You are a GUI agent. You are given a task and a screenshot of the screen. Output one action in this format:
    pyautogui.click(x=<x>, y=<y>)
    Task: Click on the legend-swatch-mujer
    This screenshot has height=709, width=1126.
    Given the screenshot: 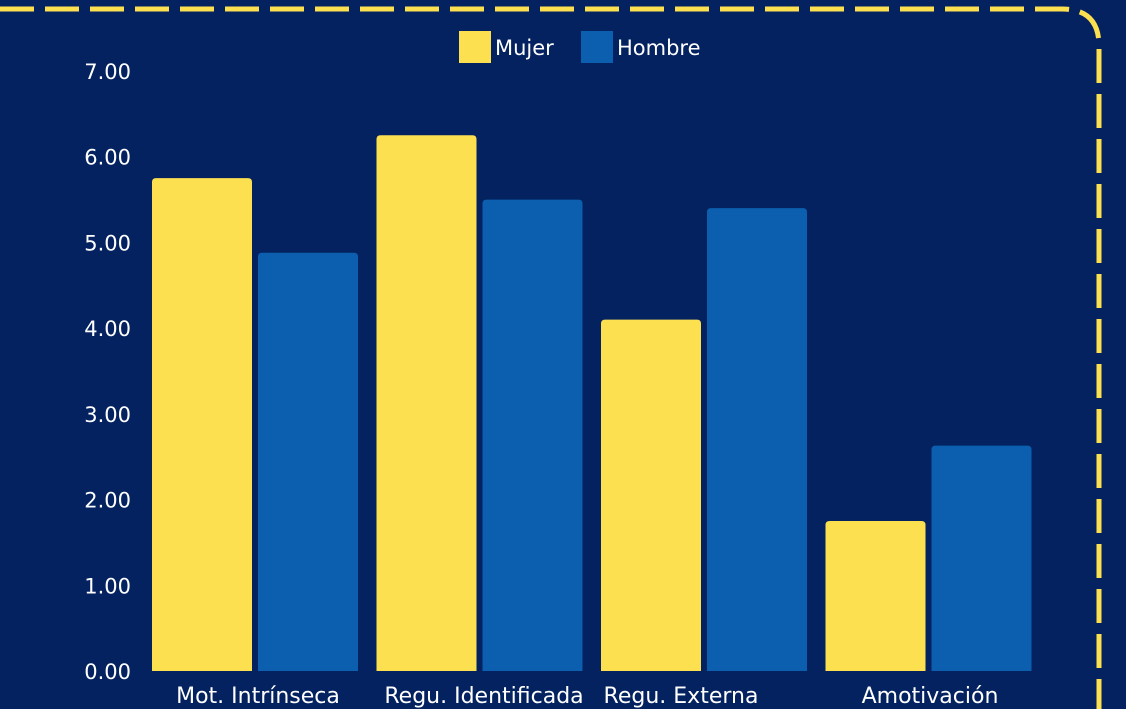 What is the action you would take?
    pyautogui.click(x=475, y=47)
    